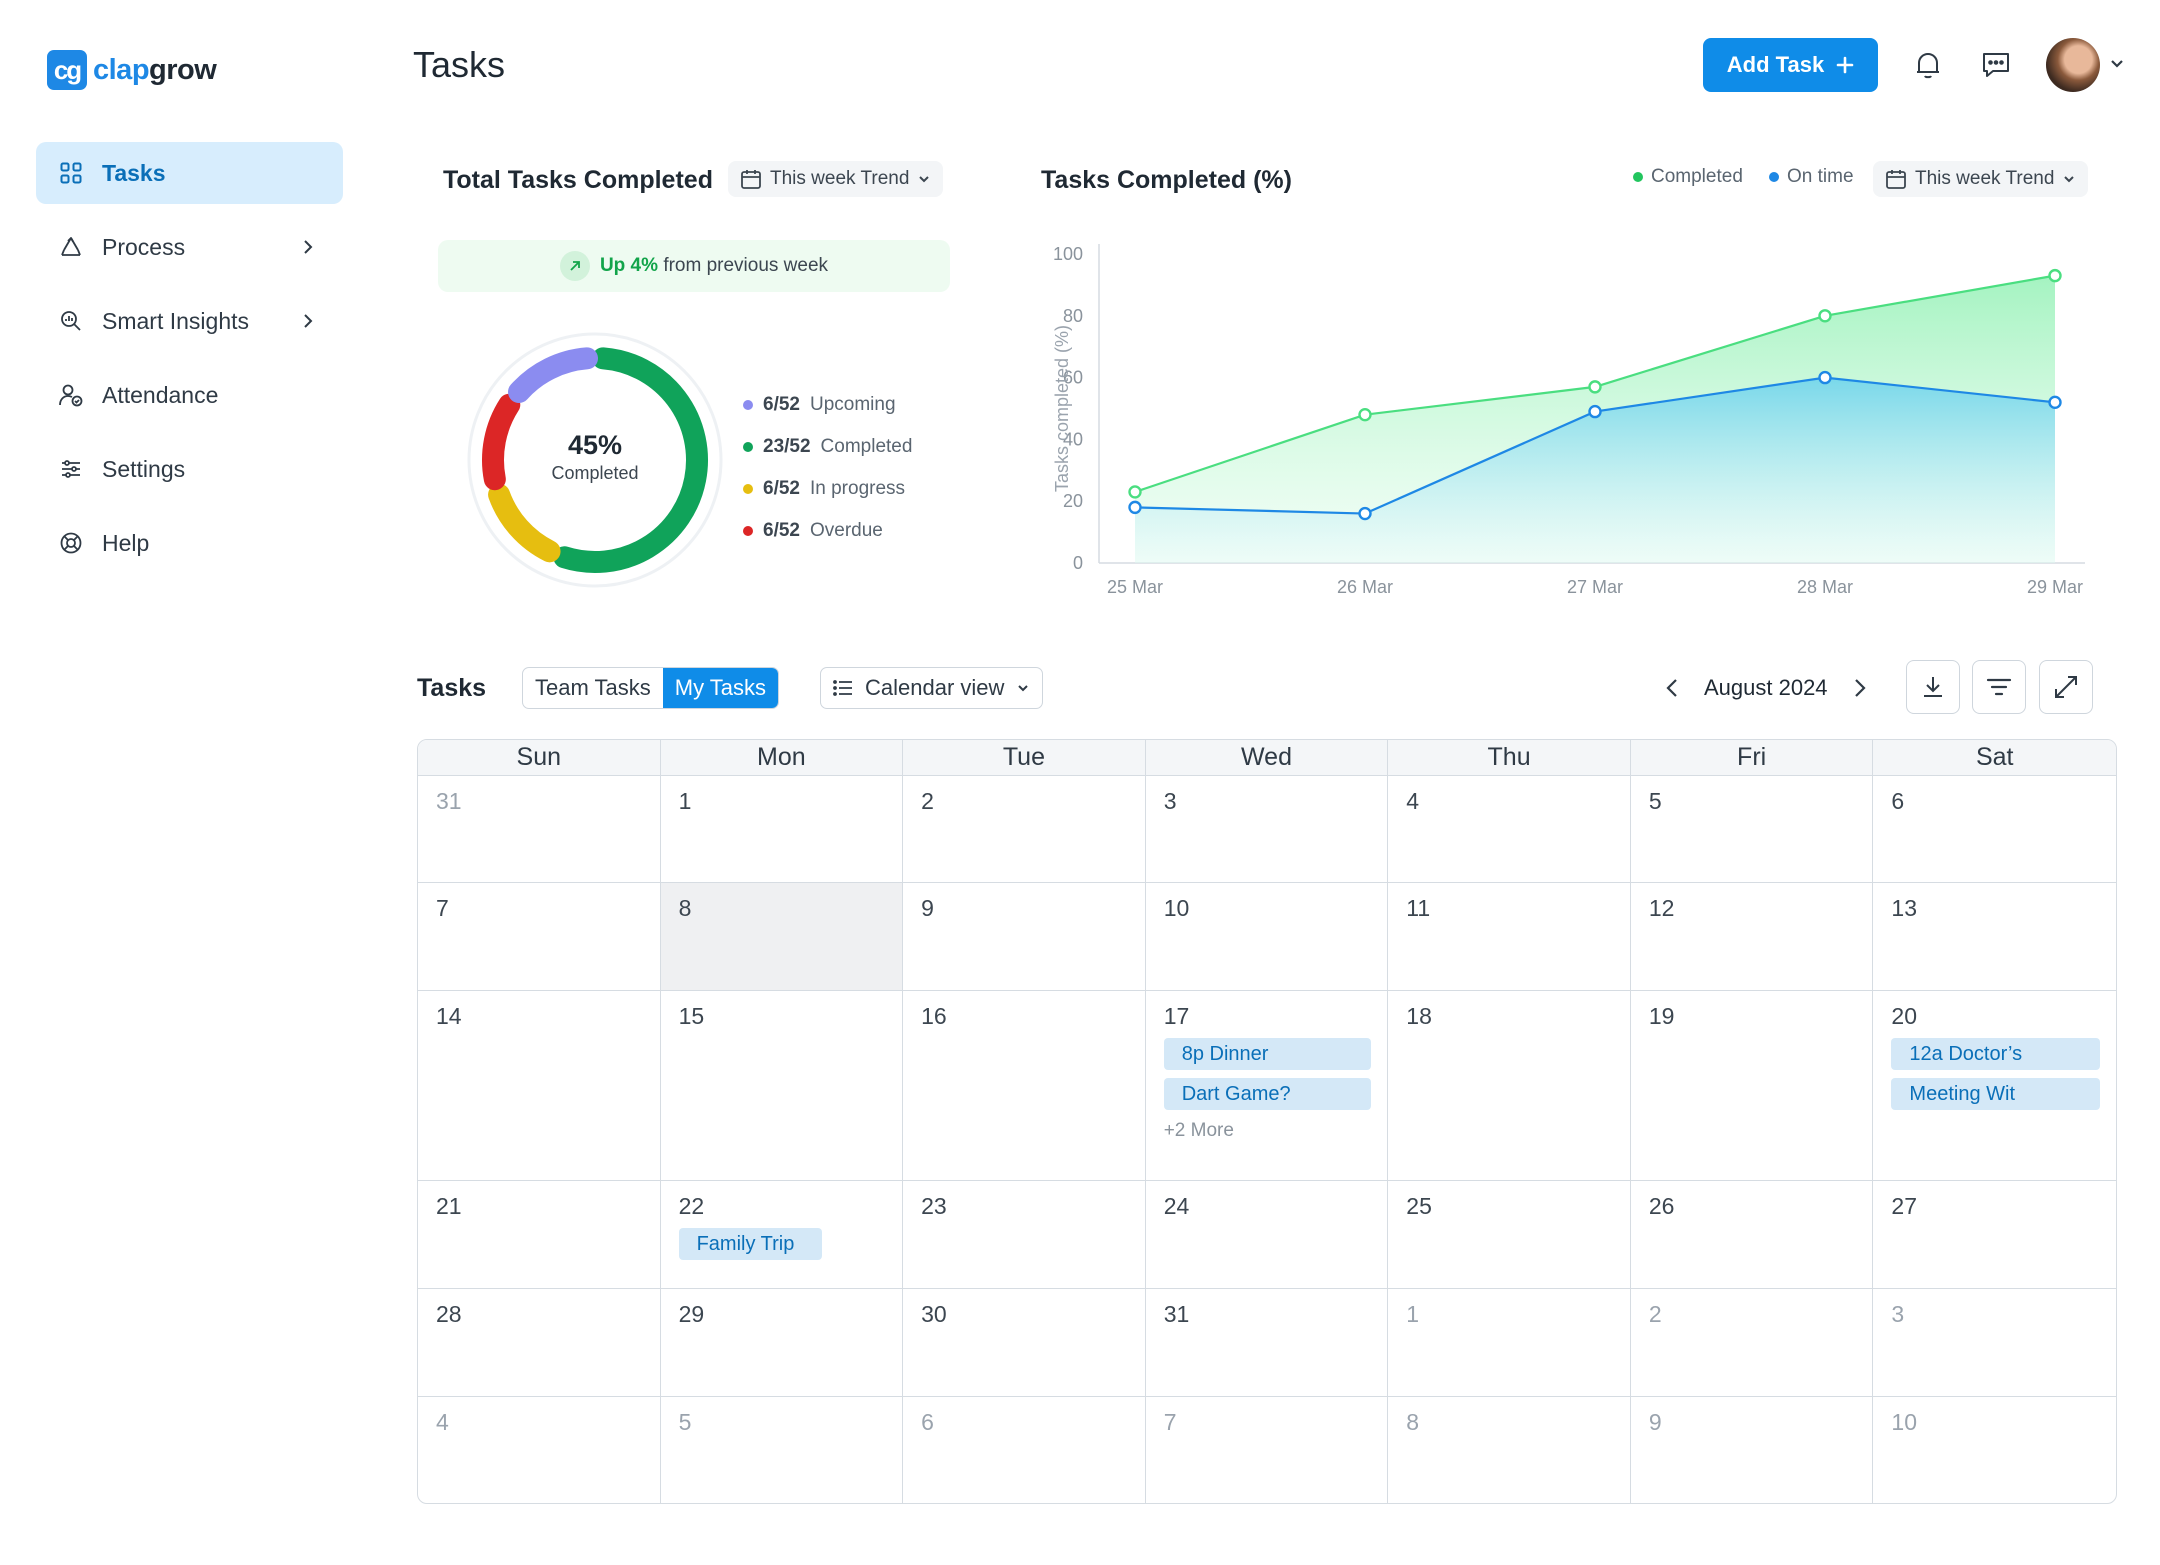 The image size is (2160, 1565). Describe the element at coordinates (1752, 1234) in the screenshot. I see `calendar-day-cell: 26` at that location.